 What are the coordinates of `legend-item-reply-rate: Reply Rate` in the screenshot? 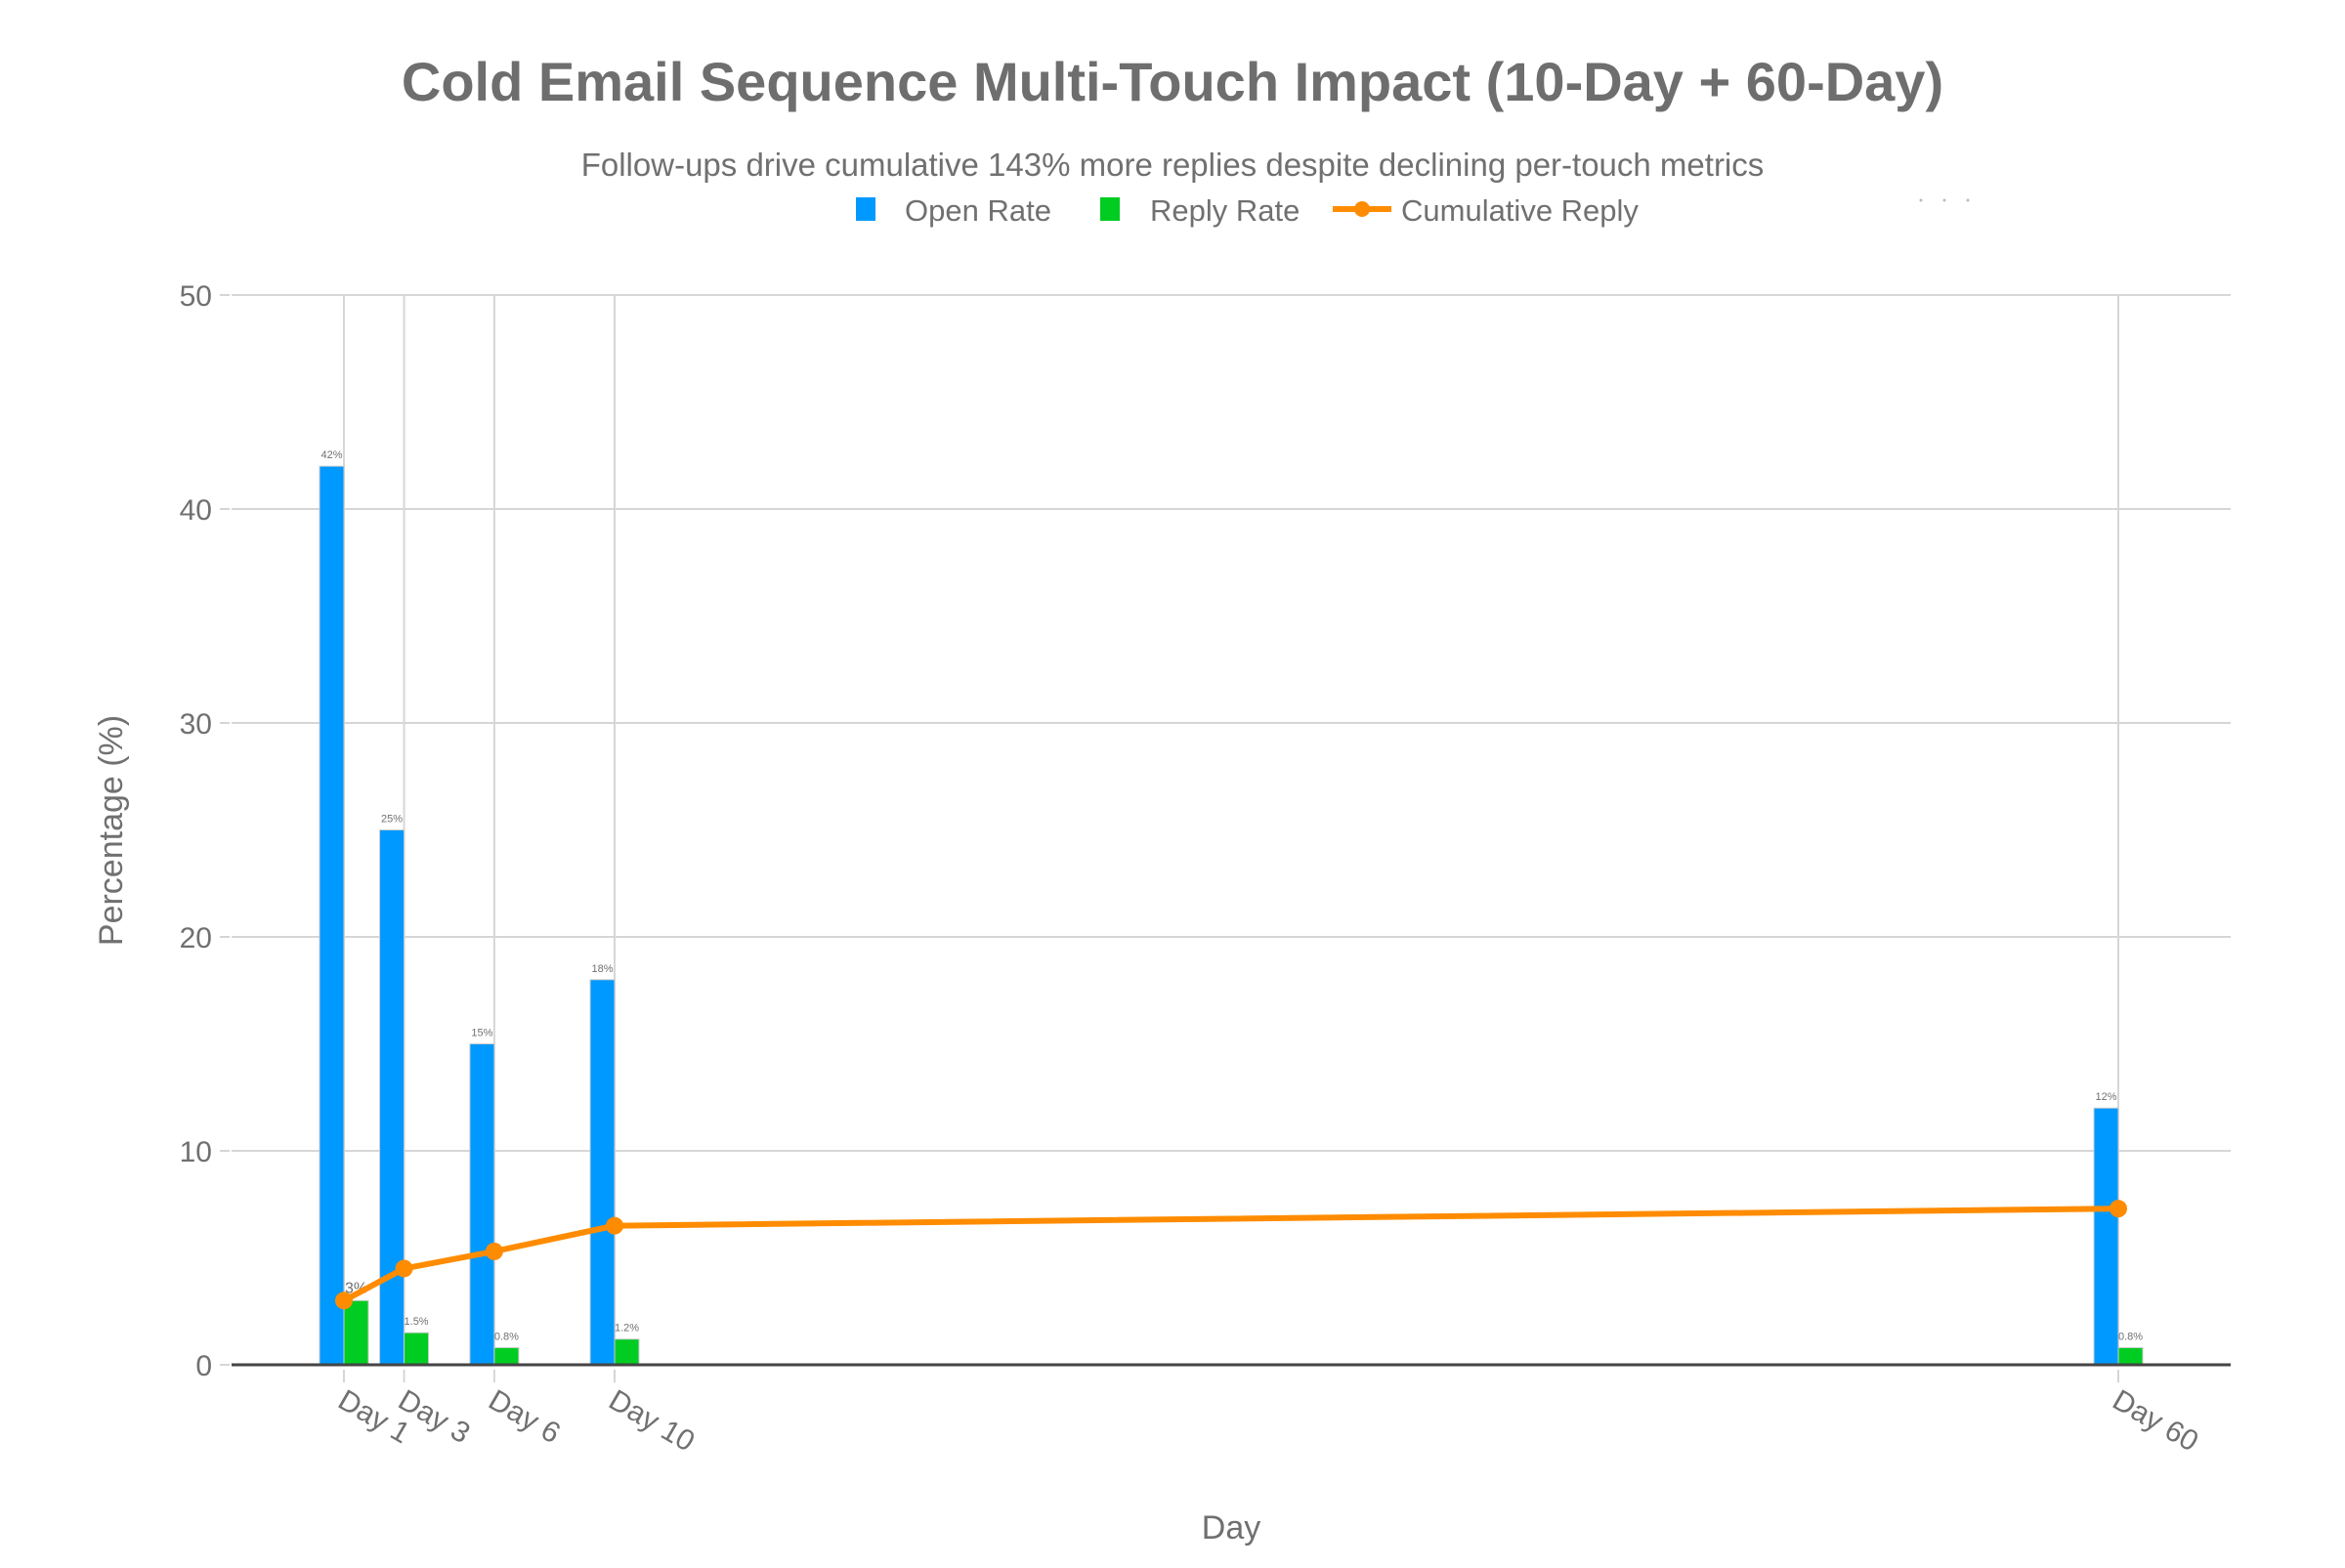 It's located at (1200, 210).